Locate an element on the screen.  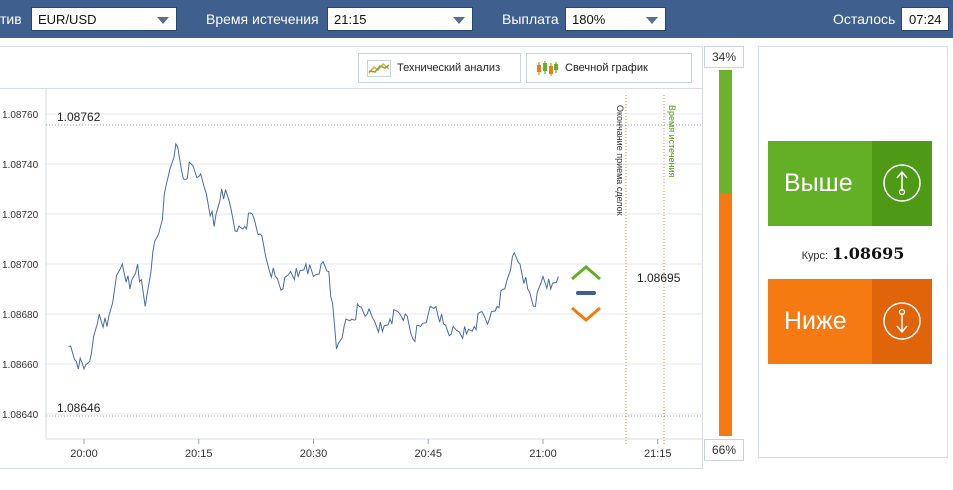
y-tick-label: 1.08740 is located at coordinates (20, 165).